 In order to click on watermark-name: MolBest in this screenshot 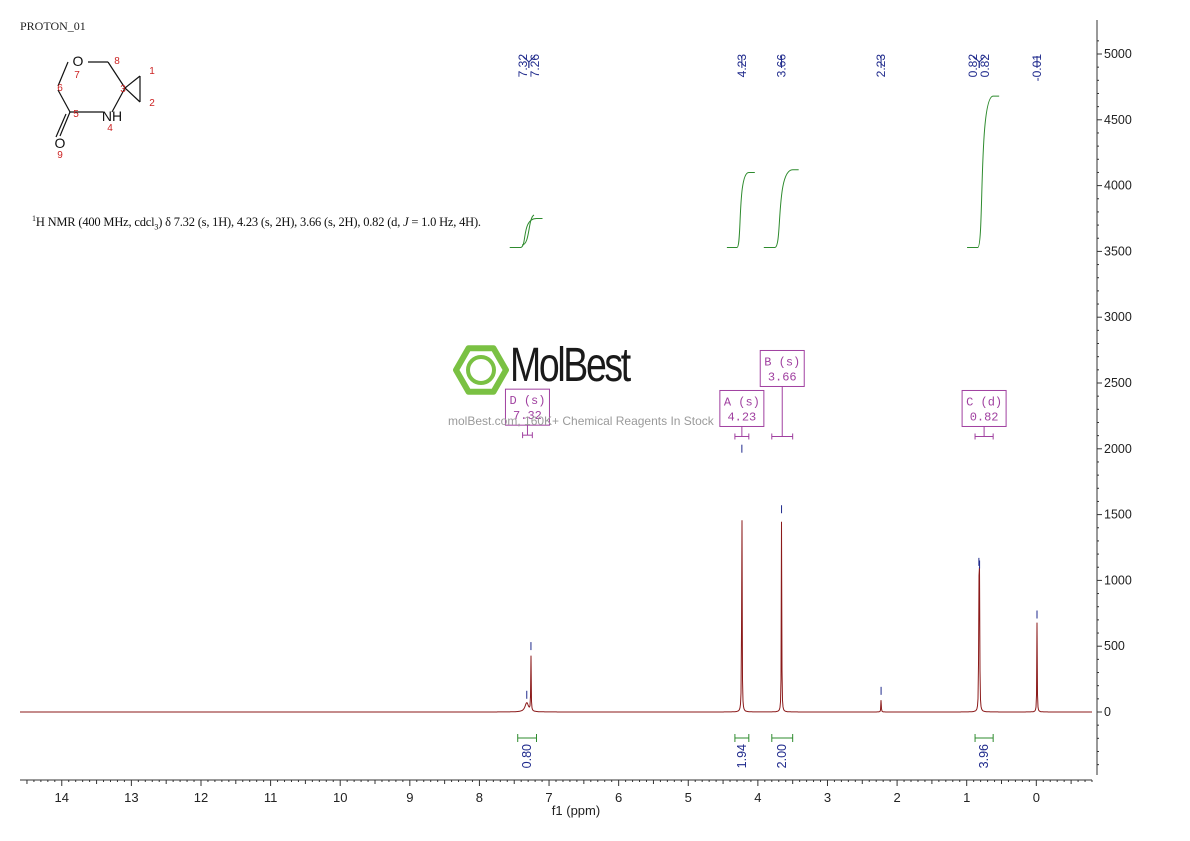, I will do `click(570, 365)`.